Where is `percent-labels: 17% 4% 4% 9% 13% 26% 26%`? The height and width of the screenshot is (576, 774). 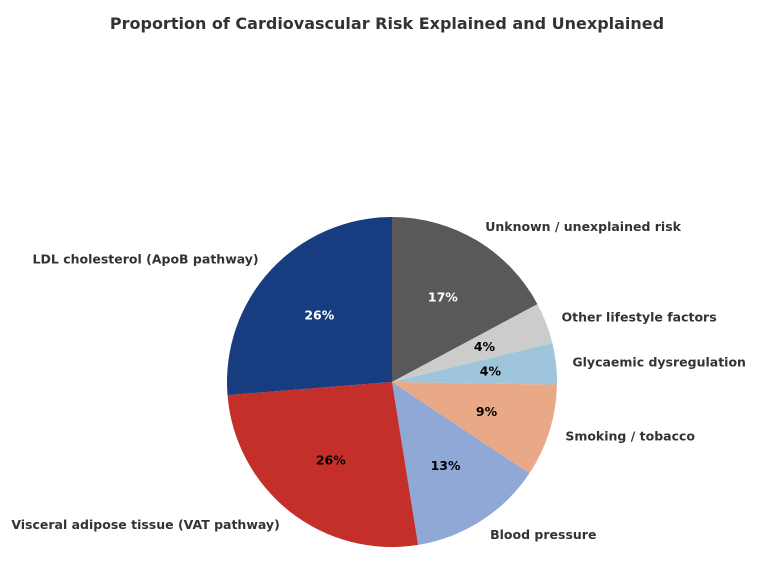
percent-labels: 17% 4% 4% 9% 13% 26% 26% is located at coordinates (402, 381).